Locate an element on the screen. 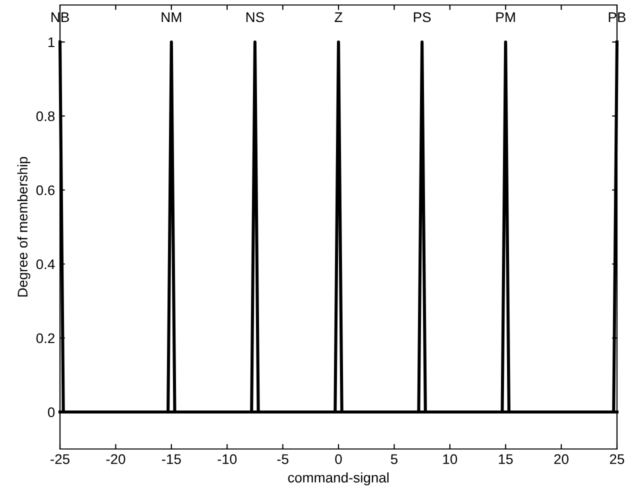 This screenshot has height=499, width=633. x-tick-label: 20 is located at coordinates (561, 459).